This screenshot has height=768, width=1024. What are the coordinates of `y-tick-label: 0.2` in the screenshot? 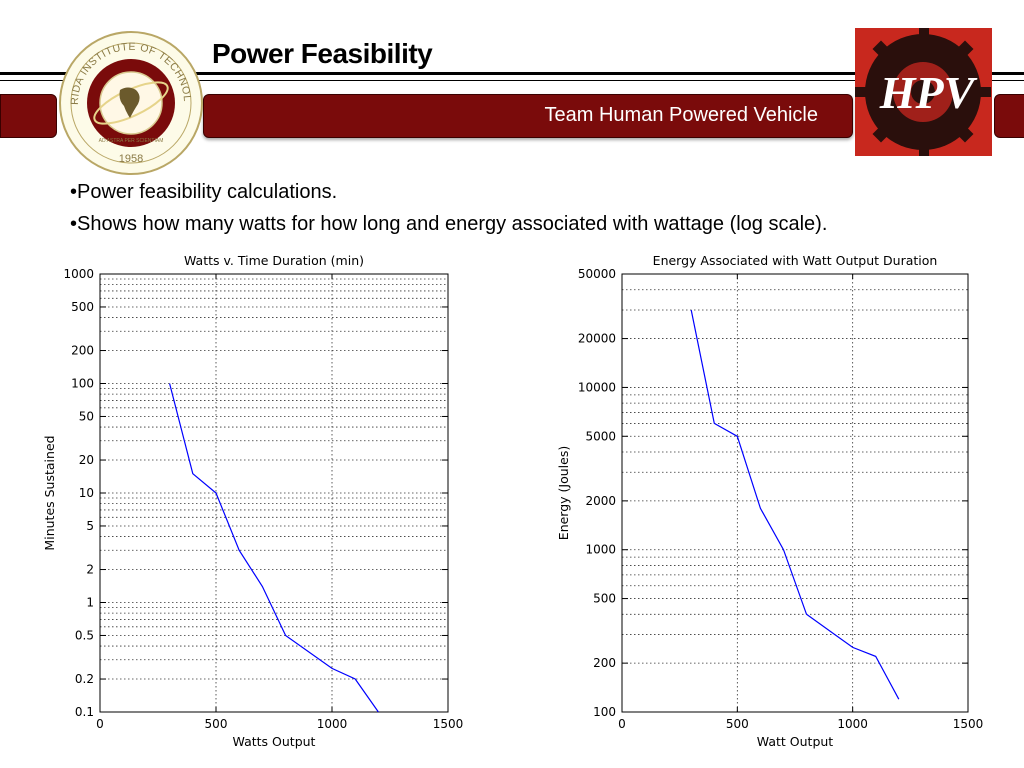 It's located at (84, 679).